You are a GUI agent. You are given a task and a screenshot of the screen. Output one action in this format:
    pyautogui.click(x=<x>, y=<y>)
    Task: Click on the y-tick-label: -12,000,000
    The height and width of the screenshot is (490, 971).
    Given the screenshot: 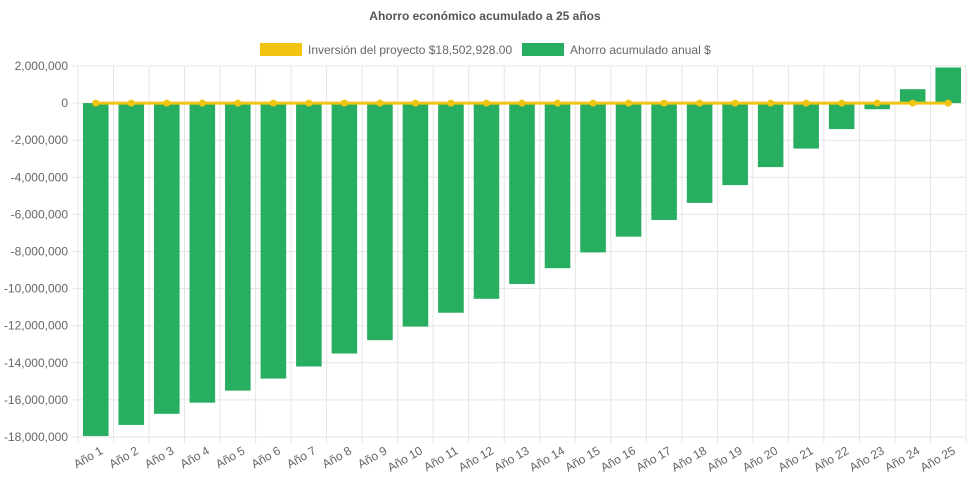 What is the action you would take?
    pyautogui.click(x=36, y=326)
    